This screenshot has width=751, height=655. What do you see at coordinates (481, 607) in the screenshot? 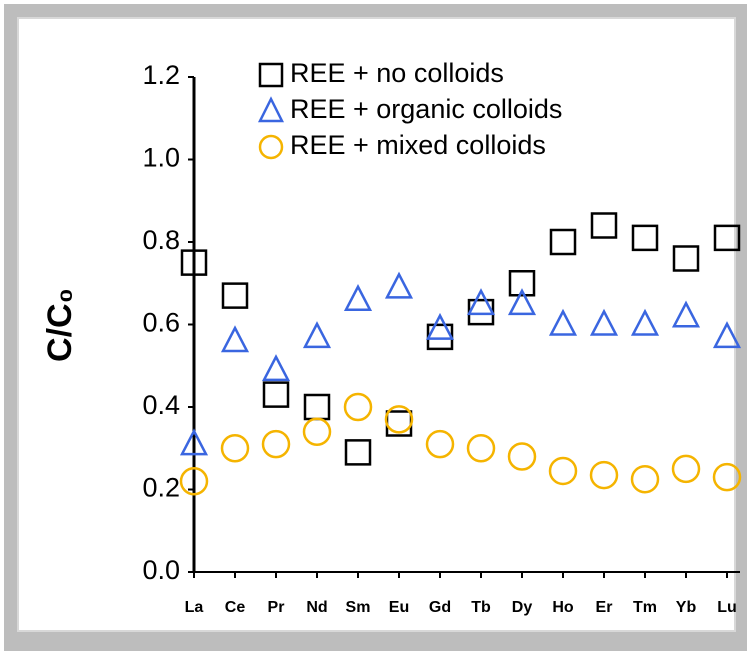
I see `x-tick-label: Tb` at bounding box center [481, 607].